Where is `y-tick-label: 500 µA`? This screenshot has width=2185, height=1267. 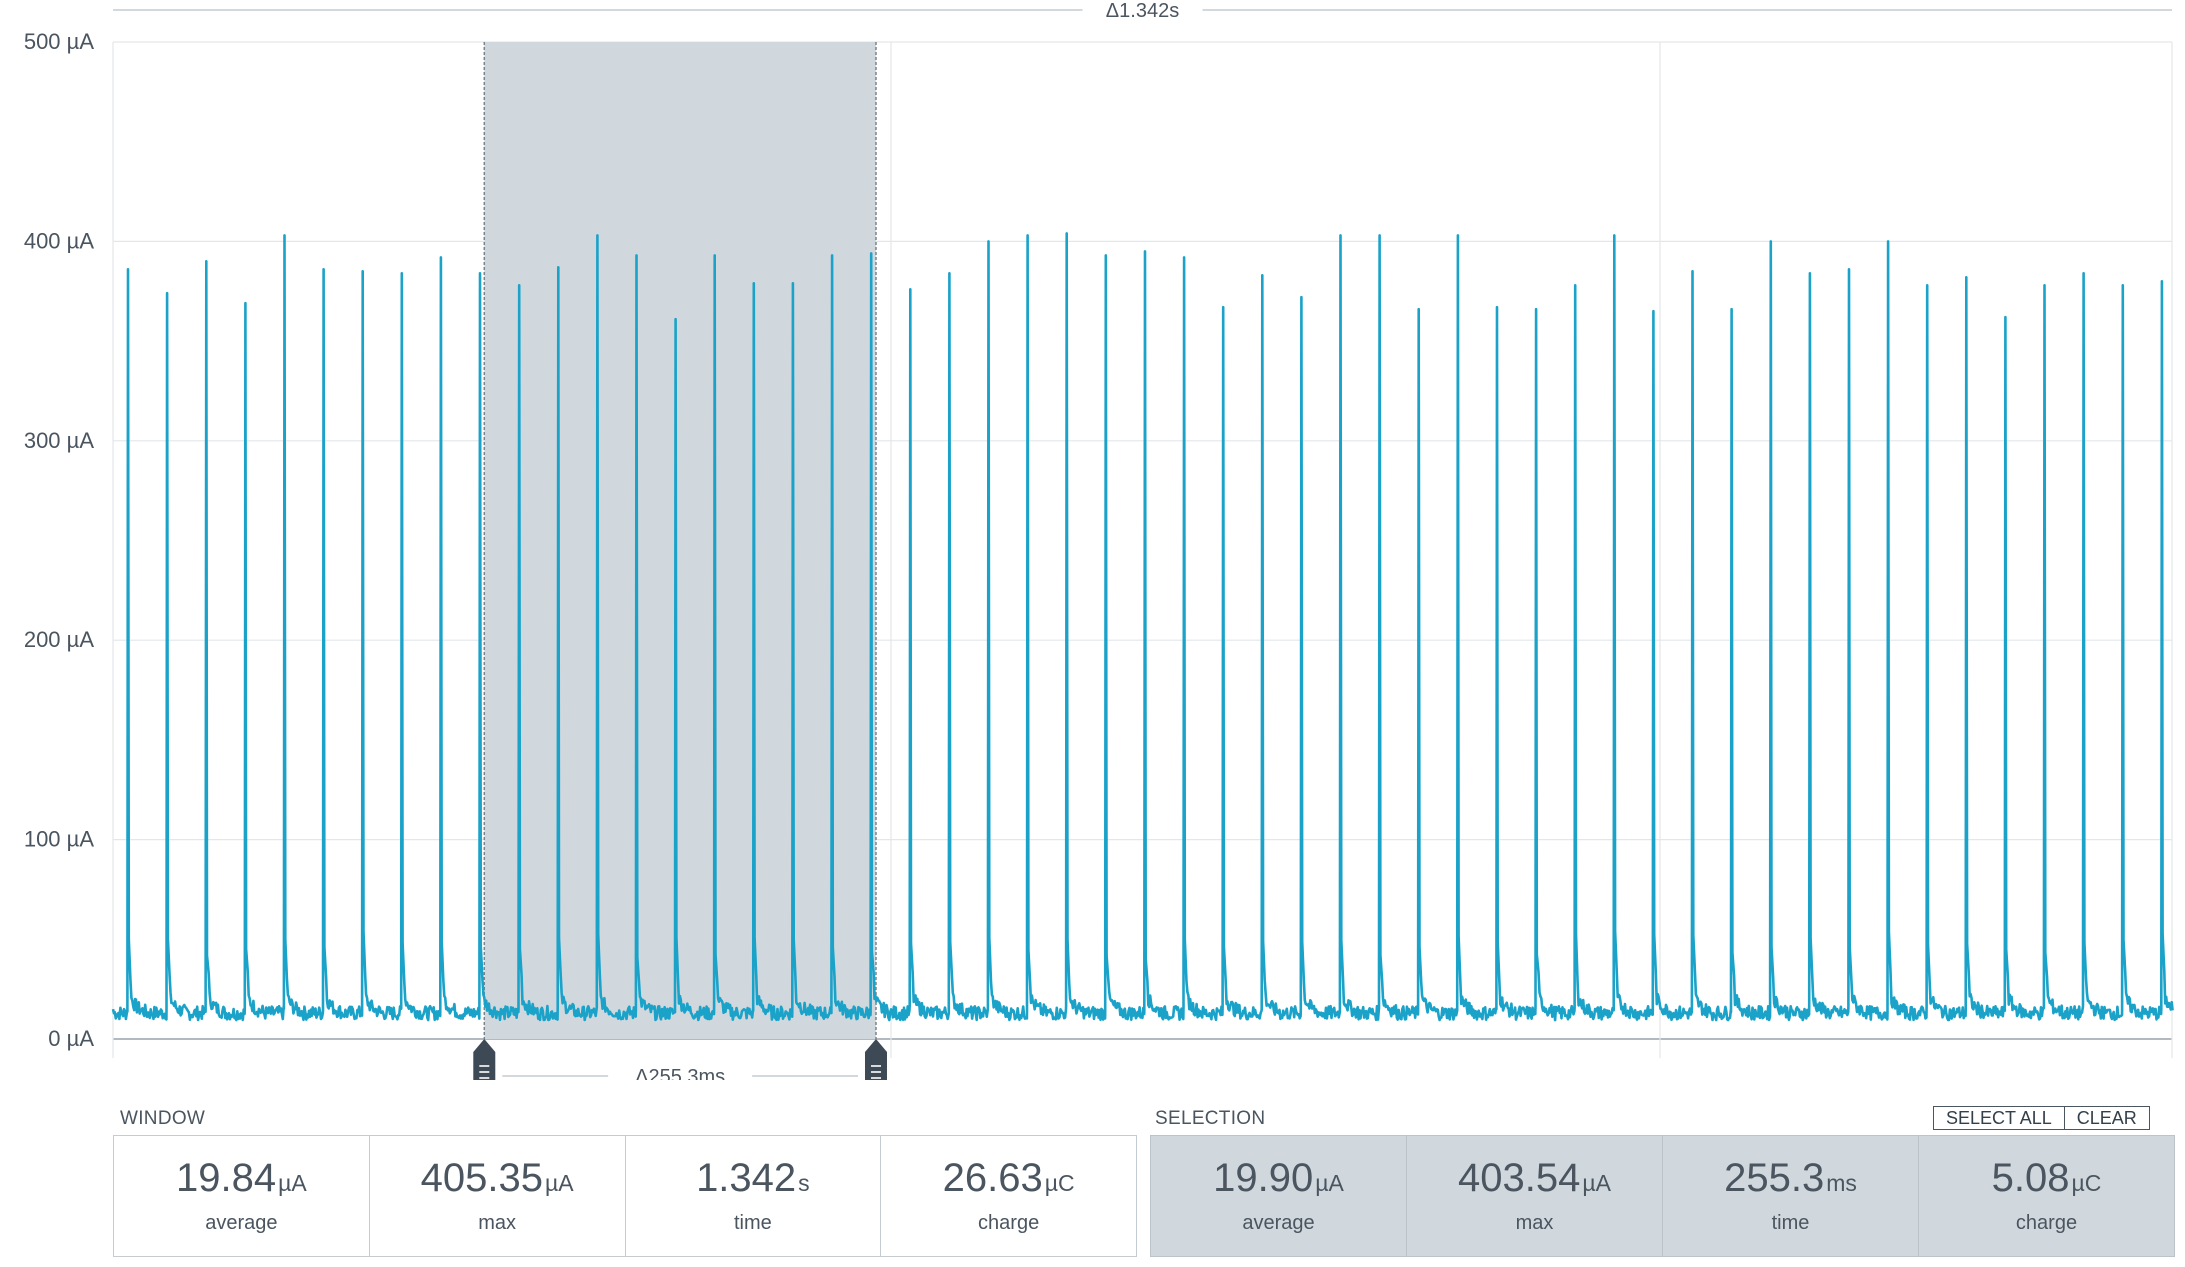 y-tick-label: 500 µA is located at coordinates (59, 41).